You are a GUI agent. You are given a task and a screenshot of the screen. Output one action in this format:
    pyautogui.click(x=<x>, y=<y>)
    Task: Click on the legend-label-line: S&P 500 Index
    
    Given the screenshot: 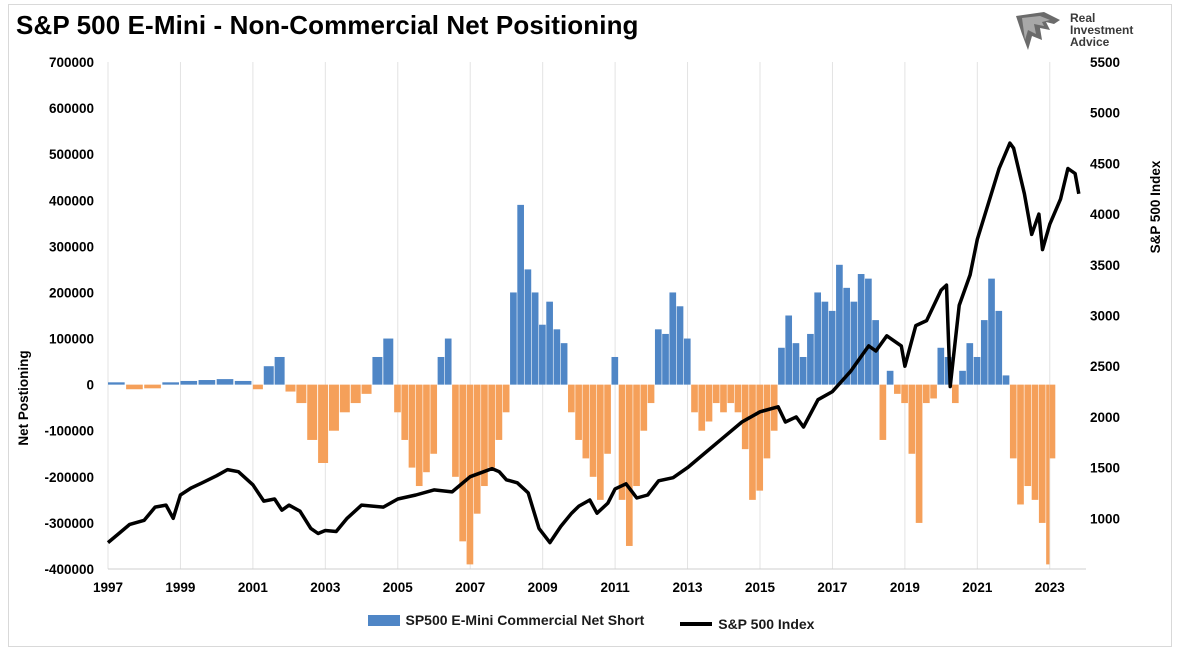 What is the action you would take?
    pyautogui.click(x=766, y=623)
    